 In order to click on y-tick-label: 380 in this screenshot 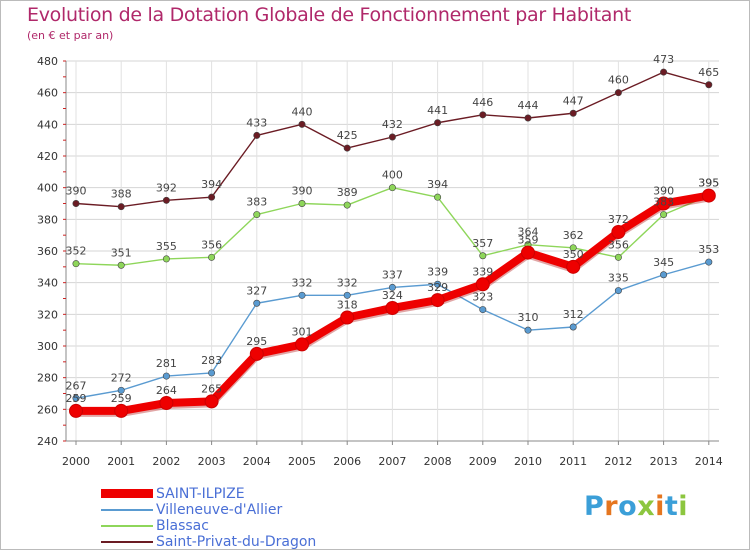, I will do `click(47, 219)`.